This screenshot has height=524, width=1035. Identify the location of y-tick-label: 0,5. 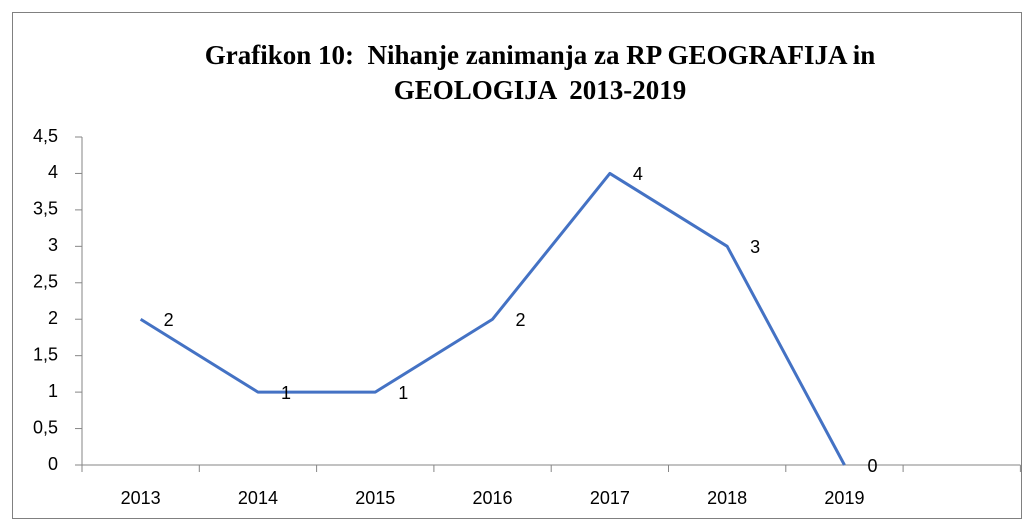
(45, 427).